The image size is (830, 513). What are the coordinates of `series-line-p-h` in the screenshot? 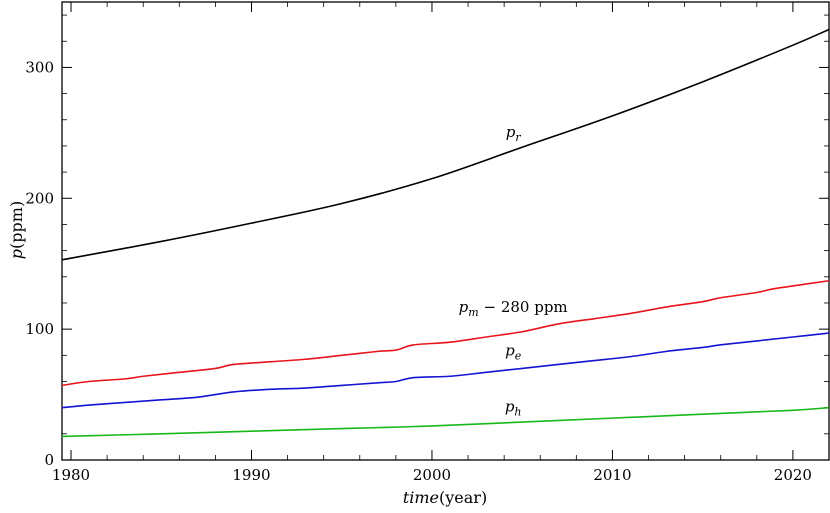 It's located at (445, 422).